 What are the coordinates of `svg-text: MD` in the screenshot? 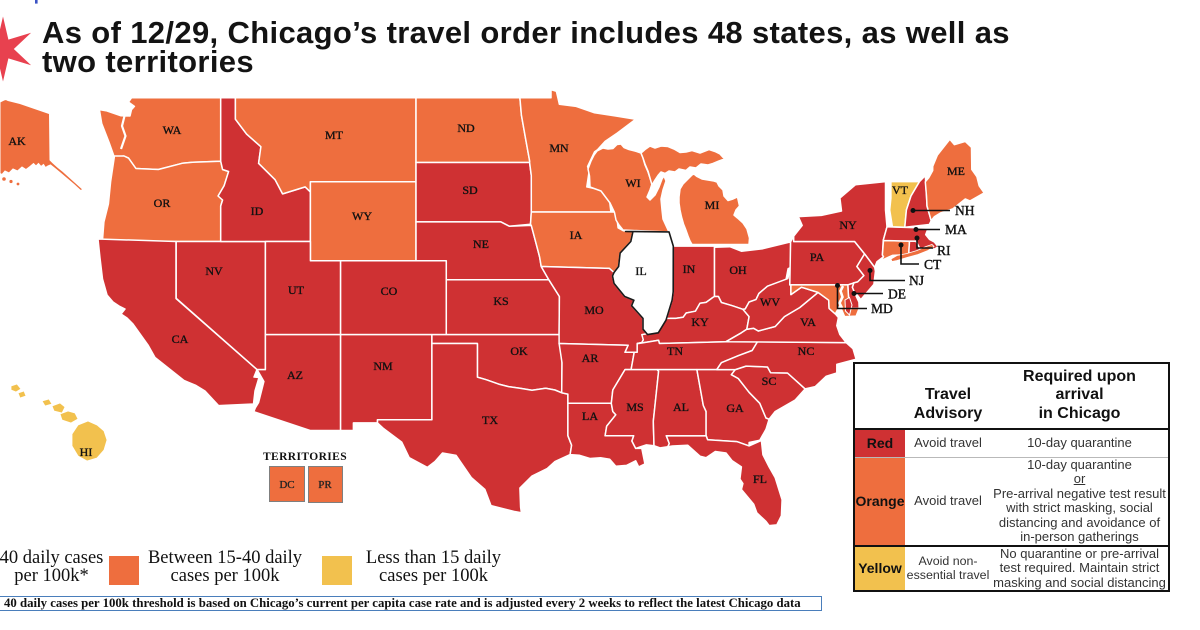 It's located at (882, 308).